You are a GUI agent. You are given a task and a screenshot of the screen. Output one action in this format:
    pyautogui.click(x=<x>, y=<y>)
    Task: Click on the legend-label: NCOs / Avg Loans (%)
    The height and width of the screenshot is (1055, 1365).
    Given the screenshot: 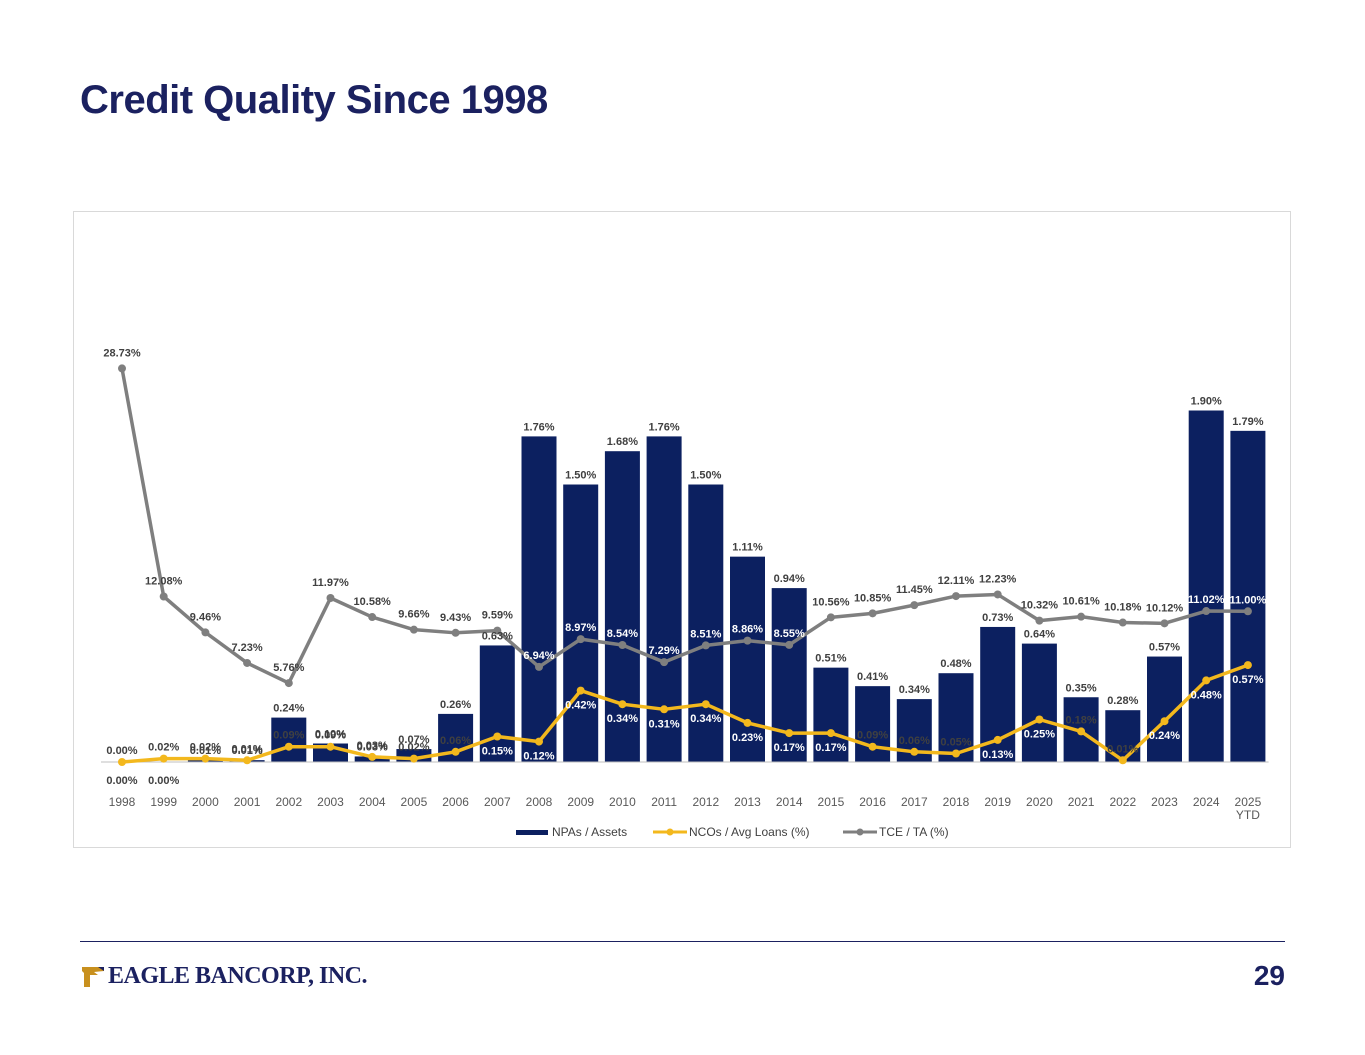 What is the action you would take?
    pyautogui.click(x=749, y=832)
    